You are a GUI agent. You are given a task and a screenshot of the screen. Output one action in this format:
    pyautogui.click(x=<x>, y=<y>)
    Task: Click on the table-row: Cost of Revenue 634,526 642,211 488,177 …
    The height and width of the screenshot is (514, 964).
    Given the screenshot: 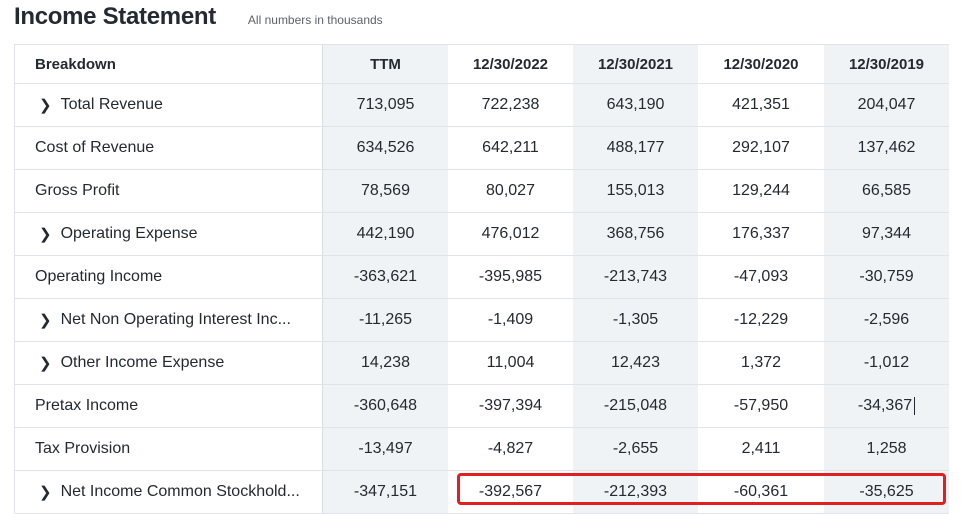 What is the action you would take?
    pyautogui.click(x=481, y=148)
    